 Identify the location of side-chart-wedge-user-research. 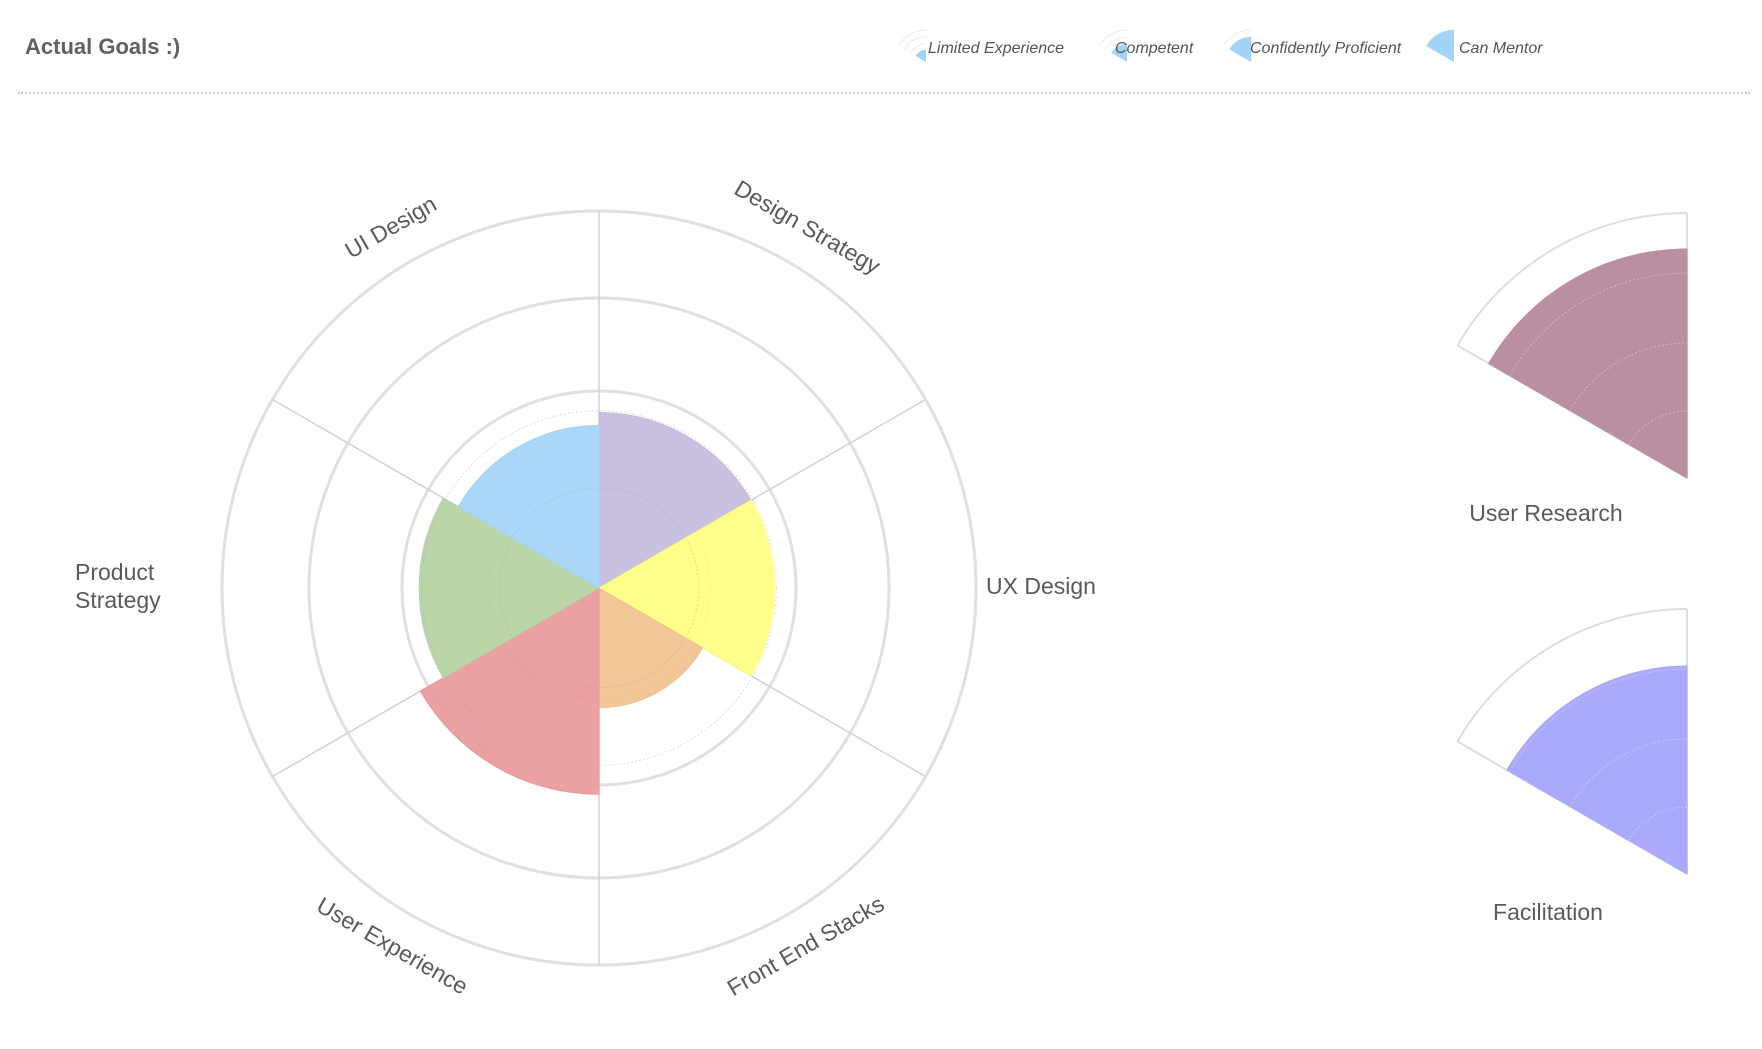
(1587, 363).